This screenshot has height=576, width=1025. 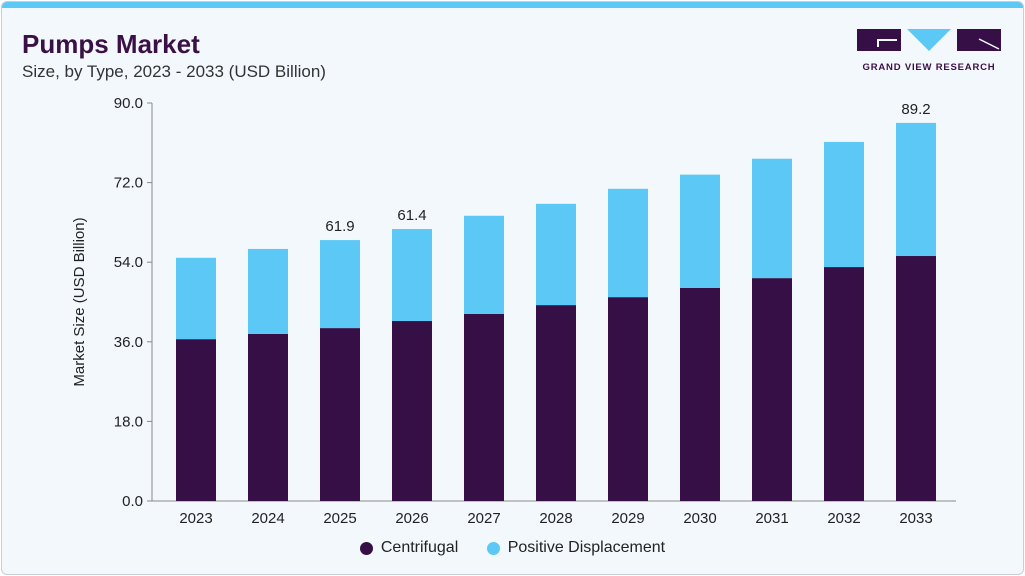 What do you see at coordinates (195, 518) in the screenshot?
I see `x-tick-label: 2023` at bounding box center [195, 518].